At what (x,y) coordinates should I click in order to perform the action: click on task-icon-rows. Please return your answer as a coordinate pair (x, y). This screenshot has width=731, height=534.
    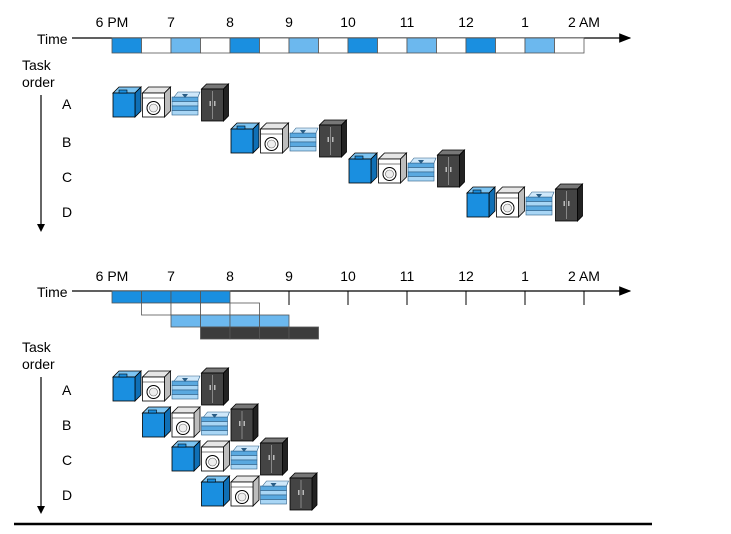
    Looking at the image, I should click on (215, 439).